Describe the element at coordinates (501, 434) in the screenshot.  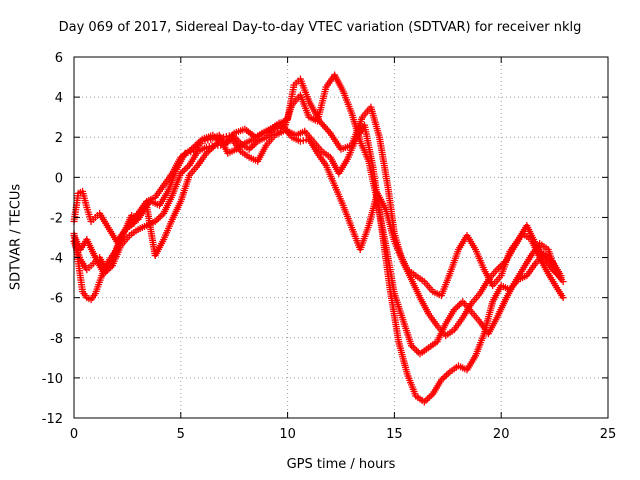
I see `x-tick-label: 20` at that location.